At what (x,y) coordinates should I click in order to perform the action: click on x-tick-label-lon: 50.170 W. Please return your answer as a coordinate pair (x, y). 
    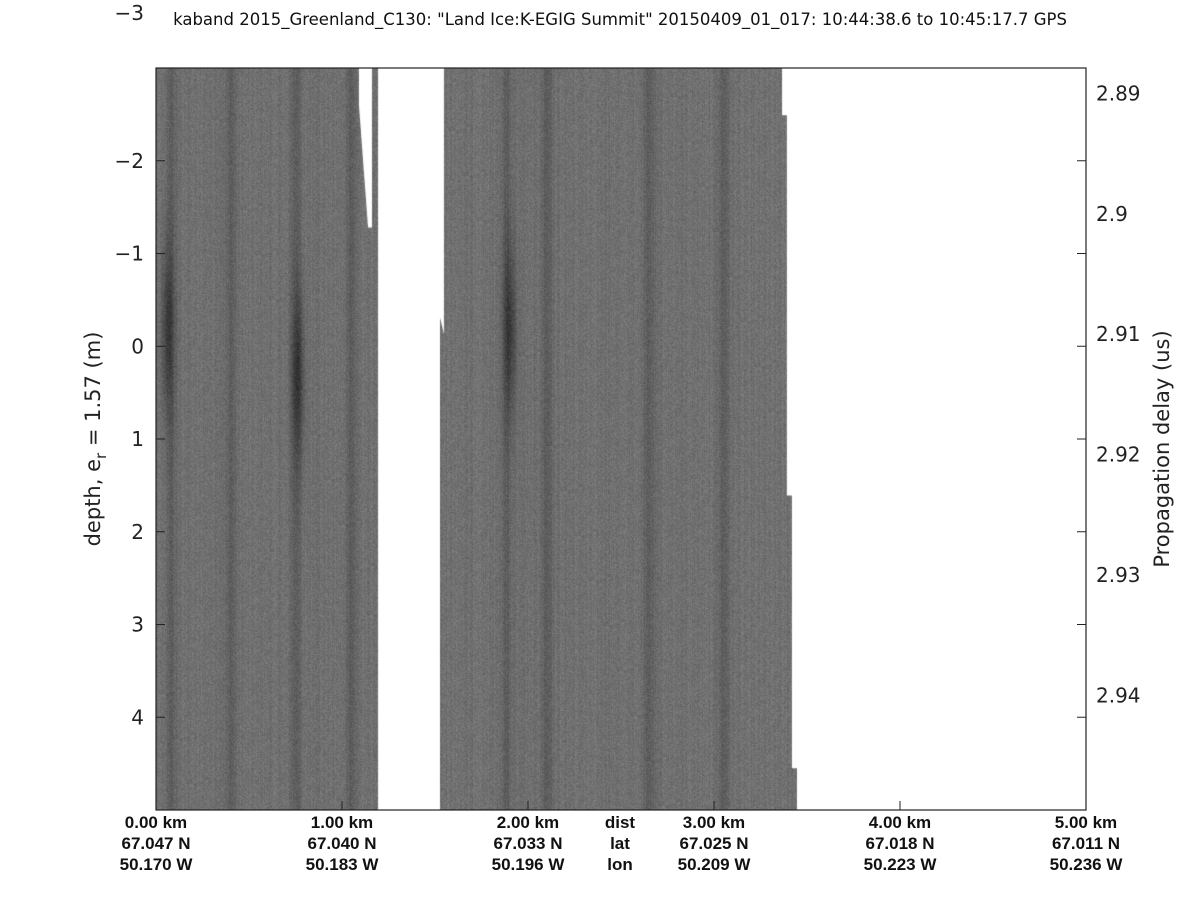
    Looking at the image, I should click on (157, 864).